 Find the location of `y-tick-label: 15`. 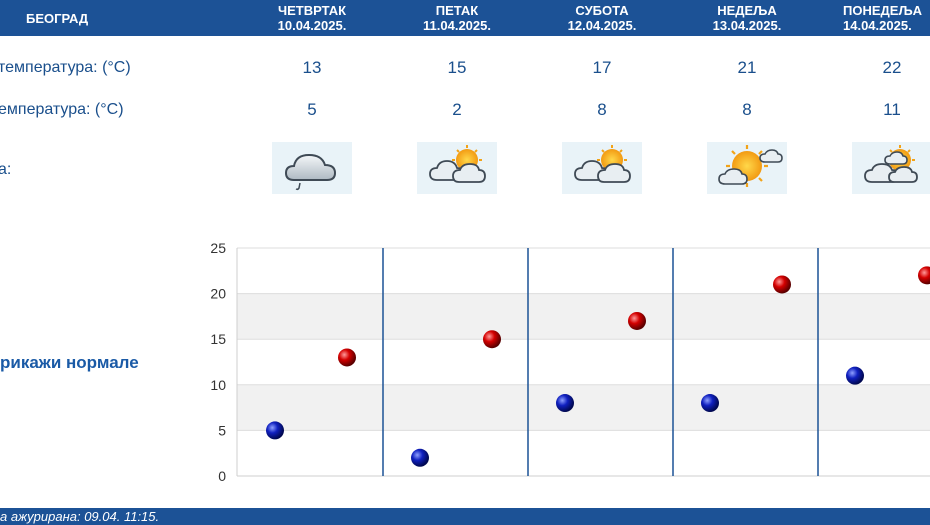

y-tick-label: 15 is located at coordinates (218, 339).